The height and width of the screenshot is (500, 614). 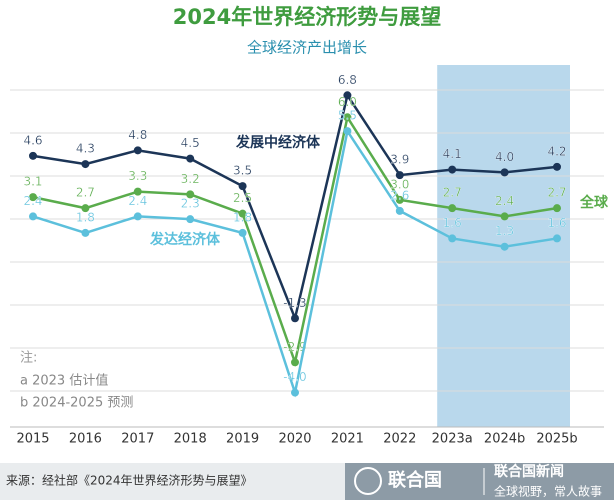 What do you see at coordinates (190, 179) in the screenshot?
I see `value-label: 3.2` at bounding box center [190, 179].